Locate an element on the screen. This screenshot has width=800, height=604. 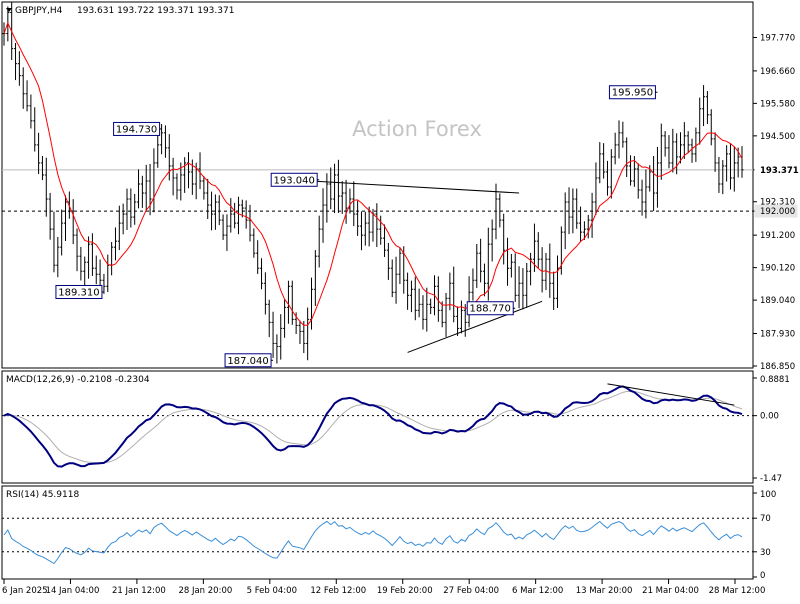
x-axis-label: 6 Jan 2025 is located at coordinates (25, 591).